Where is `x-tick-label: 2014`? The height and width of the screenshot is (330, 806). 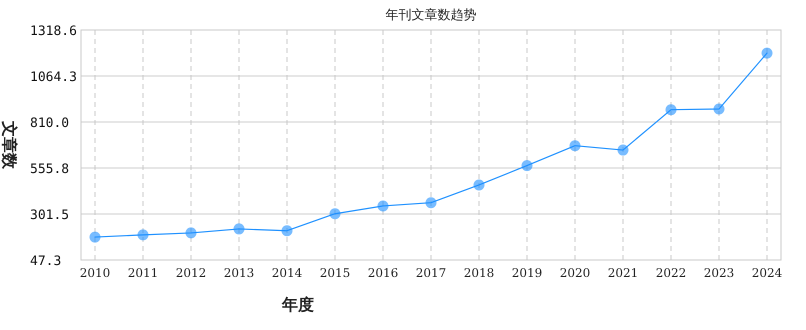
x-tick-label: 2014 is located at coordinates (287, 273).